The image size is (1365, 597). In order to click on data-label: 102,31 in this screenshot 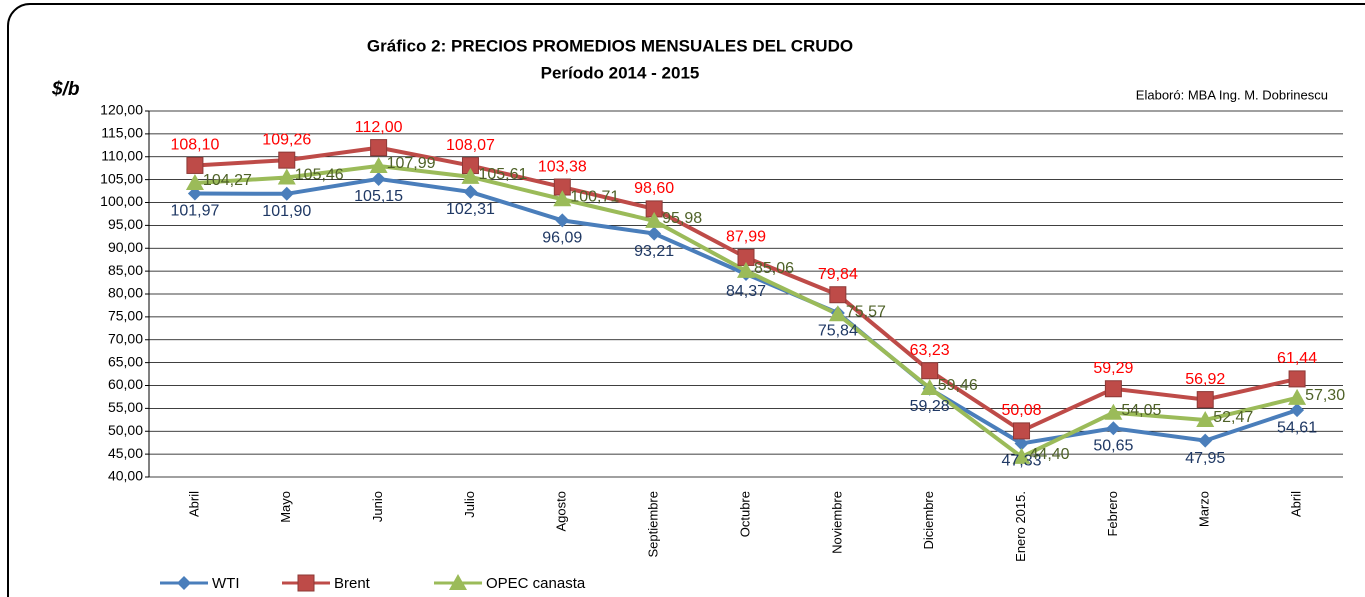, I will do `click(470, 209)`.